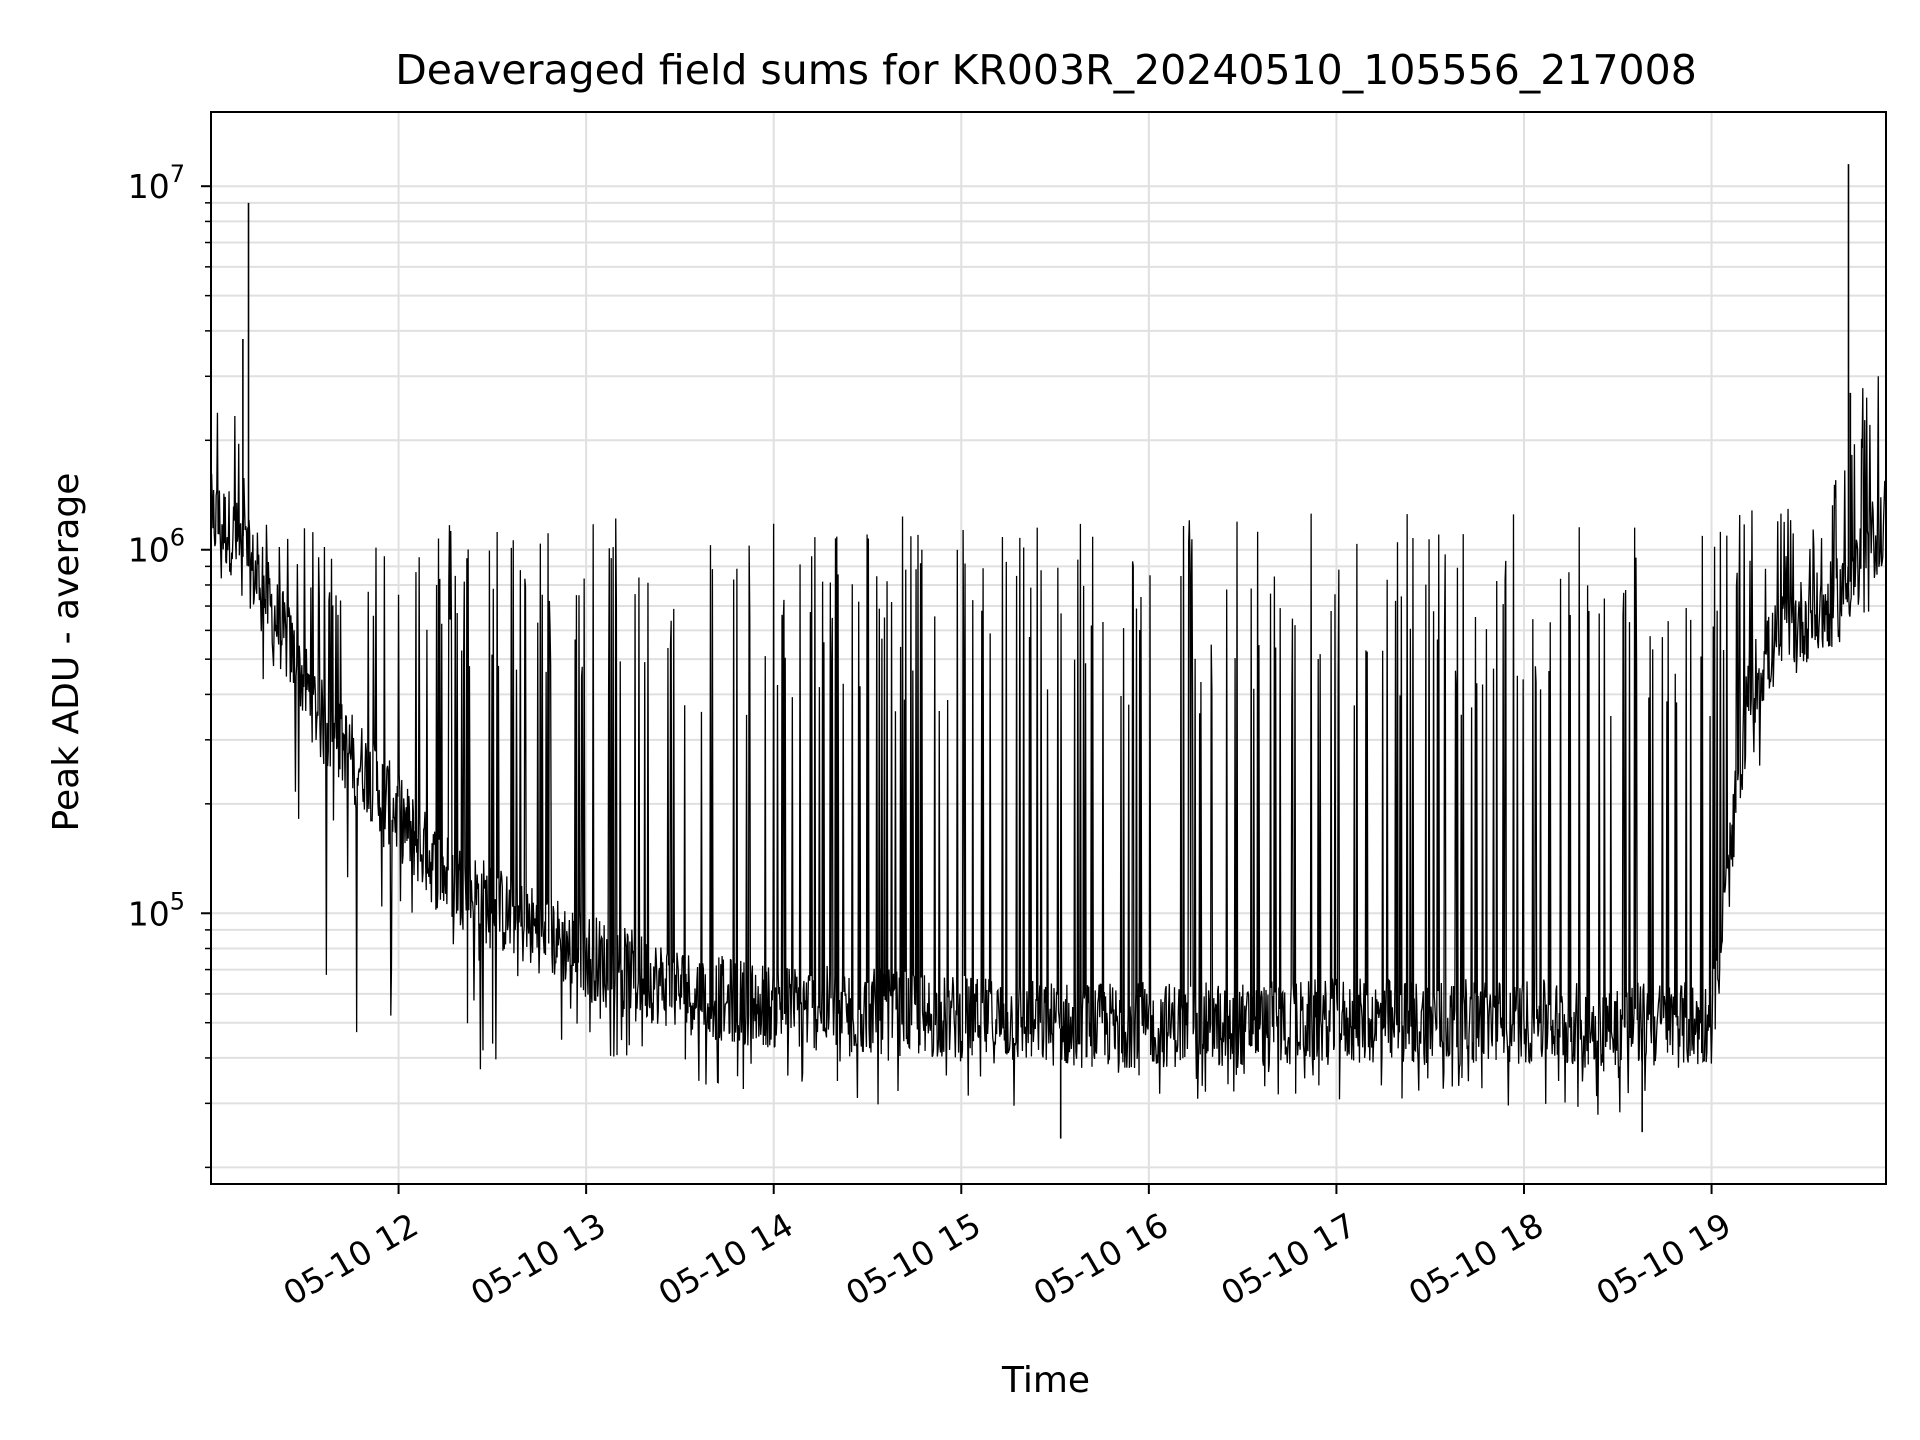 The width and height of the screenshot is (1920, 1440). I want to click on y-axis-label: Peak ADU - average, so click(66, 652).